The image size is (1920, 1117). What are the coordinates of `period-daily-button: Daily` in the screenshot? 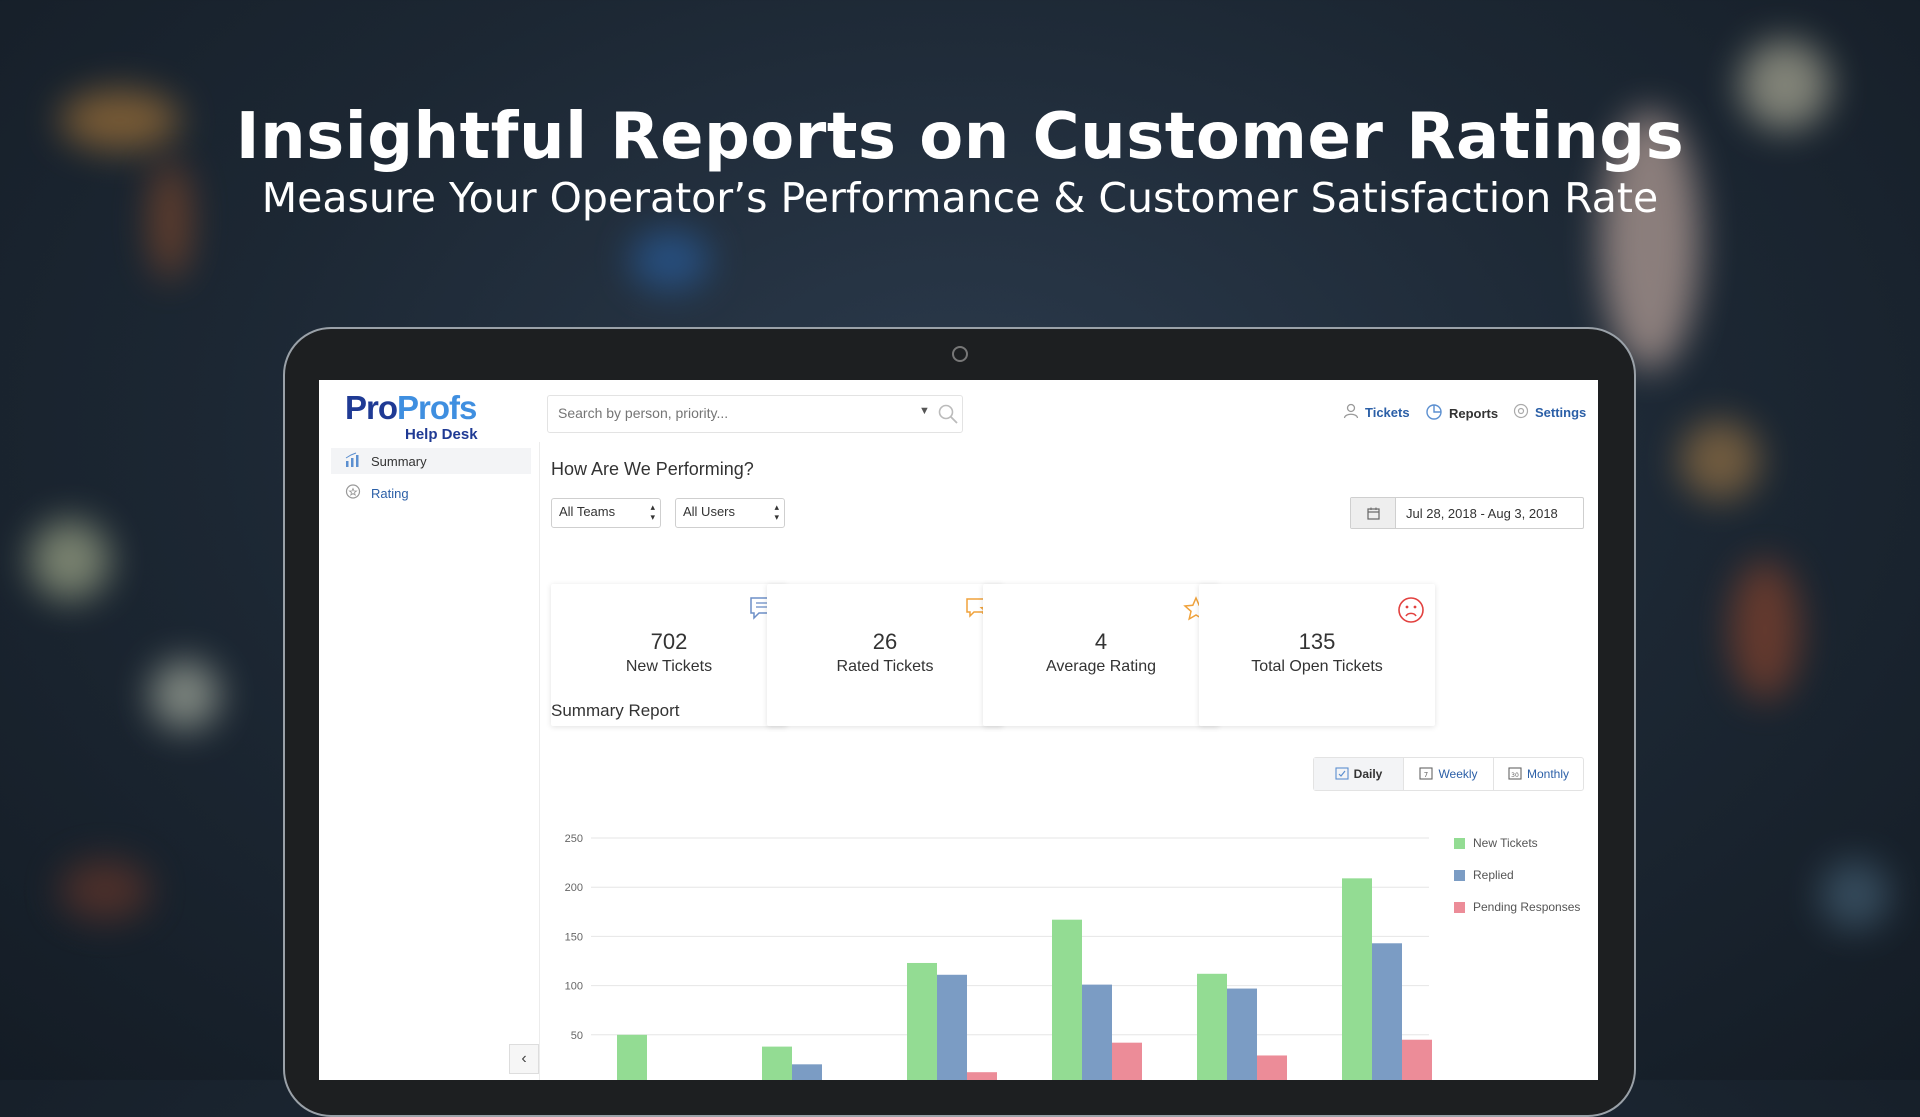 It's located at (1359, 774).